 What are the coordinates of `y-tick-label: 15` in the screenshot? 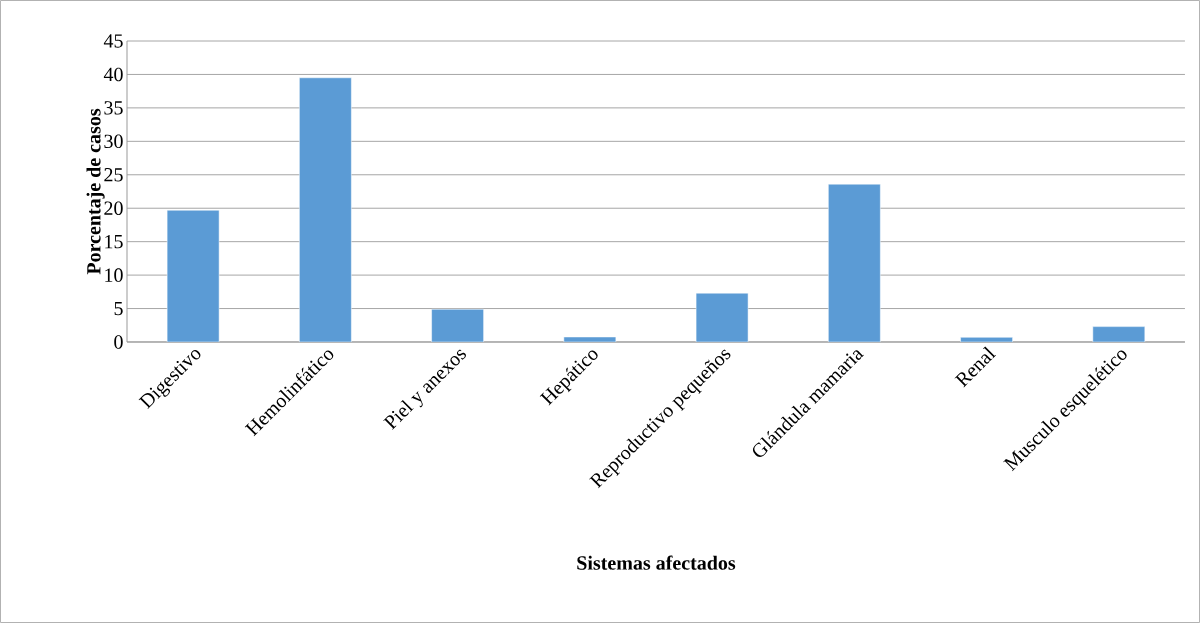 It's located at (114, 241).